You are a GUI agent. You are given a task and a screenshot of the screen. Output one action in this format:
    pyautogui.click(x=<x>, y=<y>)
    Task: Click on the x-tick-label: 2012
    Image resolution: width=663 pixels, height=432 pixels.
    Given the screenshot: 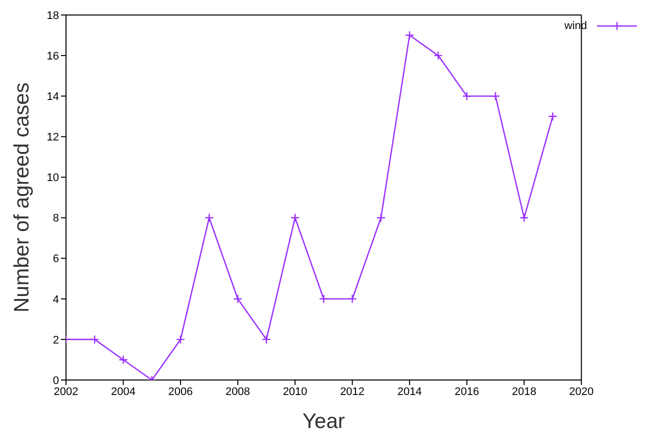 What is the action you would take?
    pyautogui.click(x=352, y=392)
    